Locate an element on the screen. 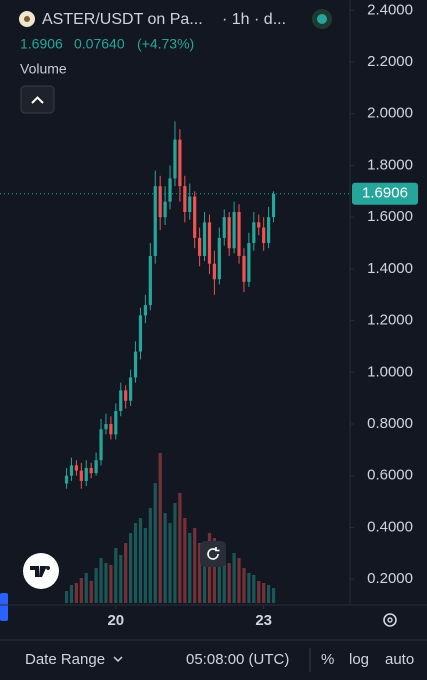 Image resolution: width=427 pixels, height=680 pixels. date-range: Date Range is located at coordinates (65, 659).